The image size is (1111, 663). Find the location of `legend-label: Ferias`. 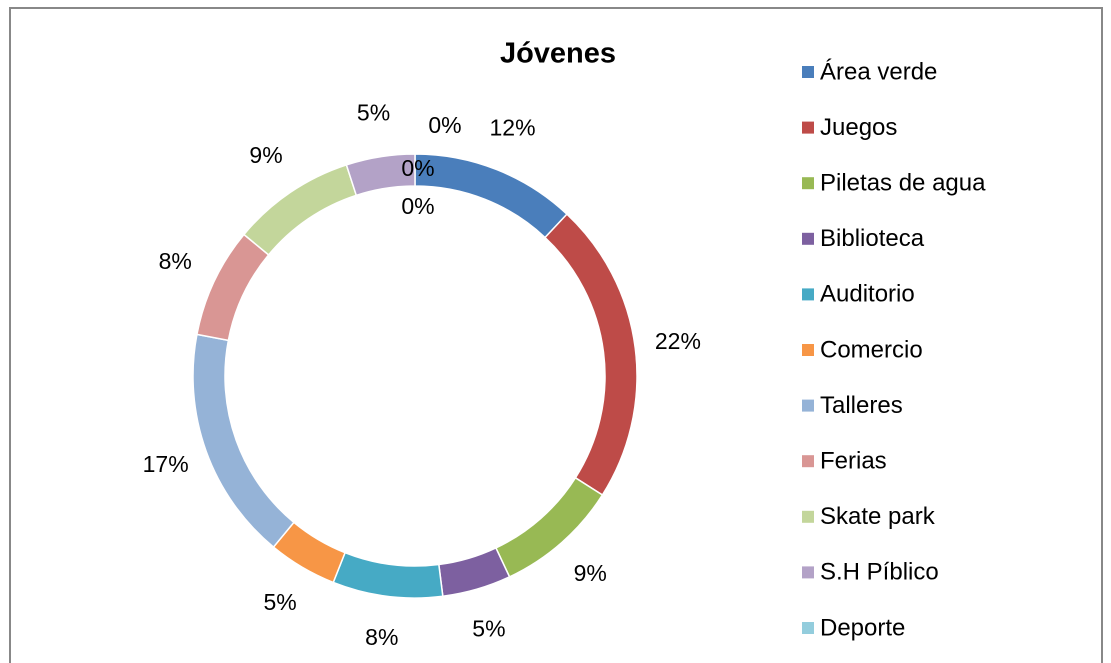

legend-label: Ferias is located at coordinates (853, 461).